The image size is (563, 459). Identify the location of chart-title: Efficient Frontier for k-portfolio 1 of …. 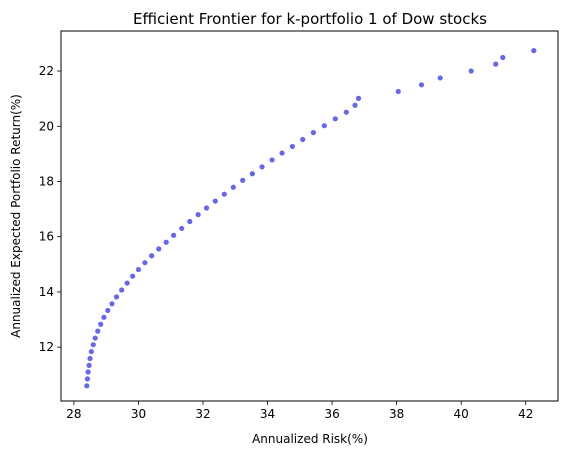
(310, 19).